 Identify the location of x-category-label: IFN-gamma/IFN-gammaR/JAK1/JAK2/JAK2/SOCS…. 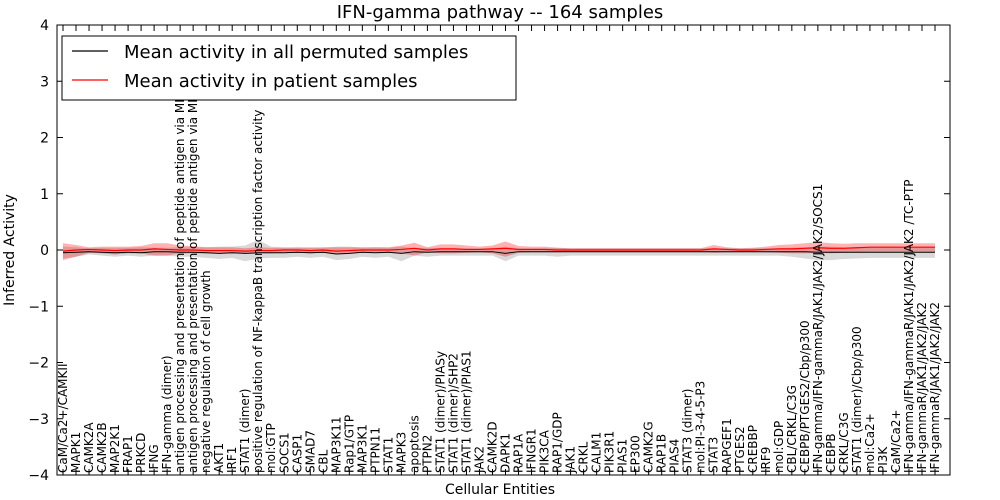
(818, 328).